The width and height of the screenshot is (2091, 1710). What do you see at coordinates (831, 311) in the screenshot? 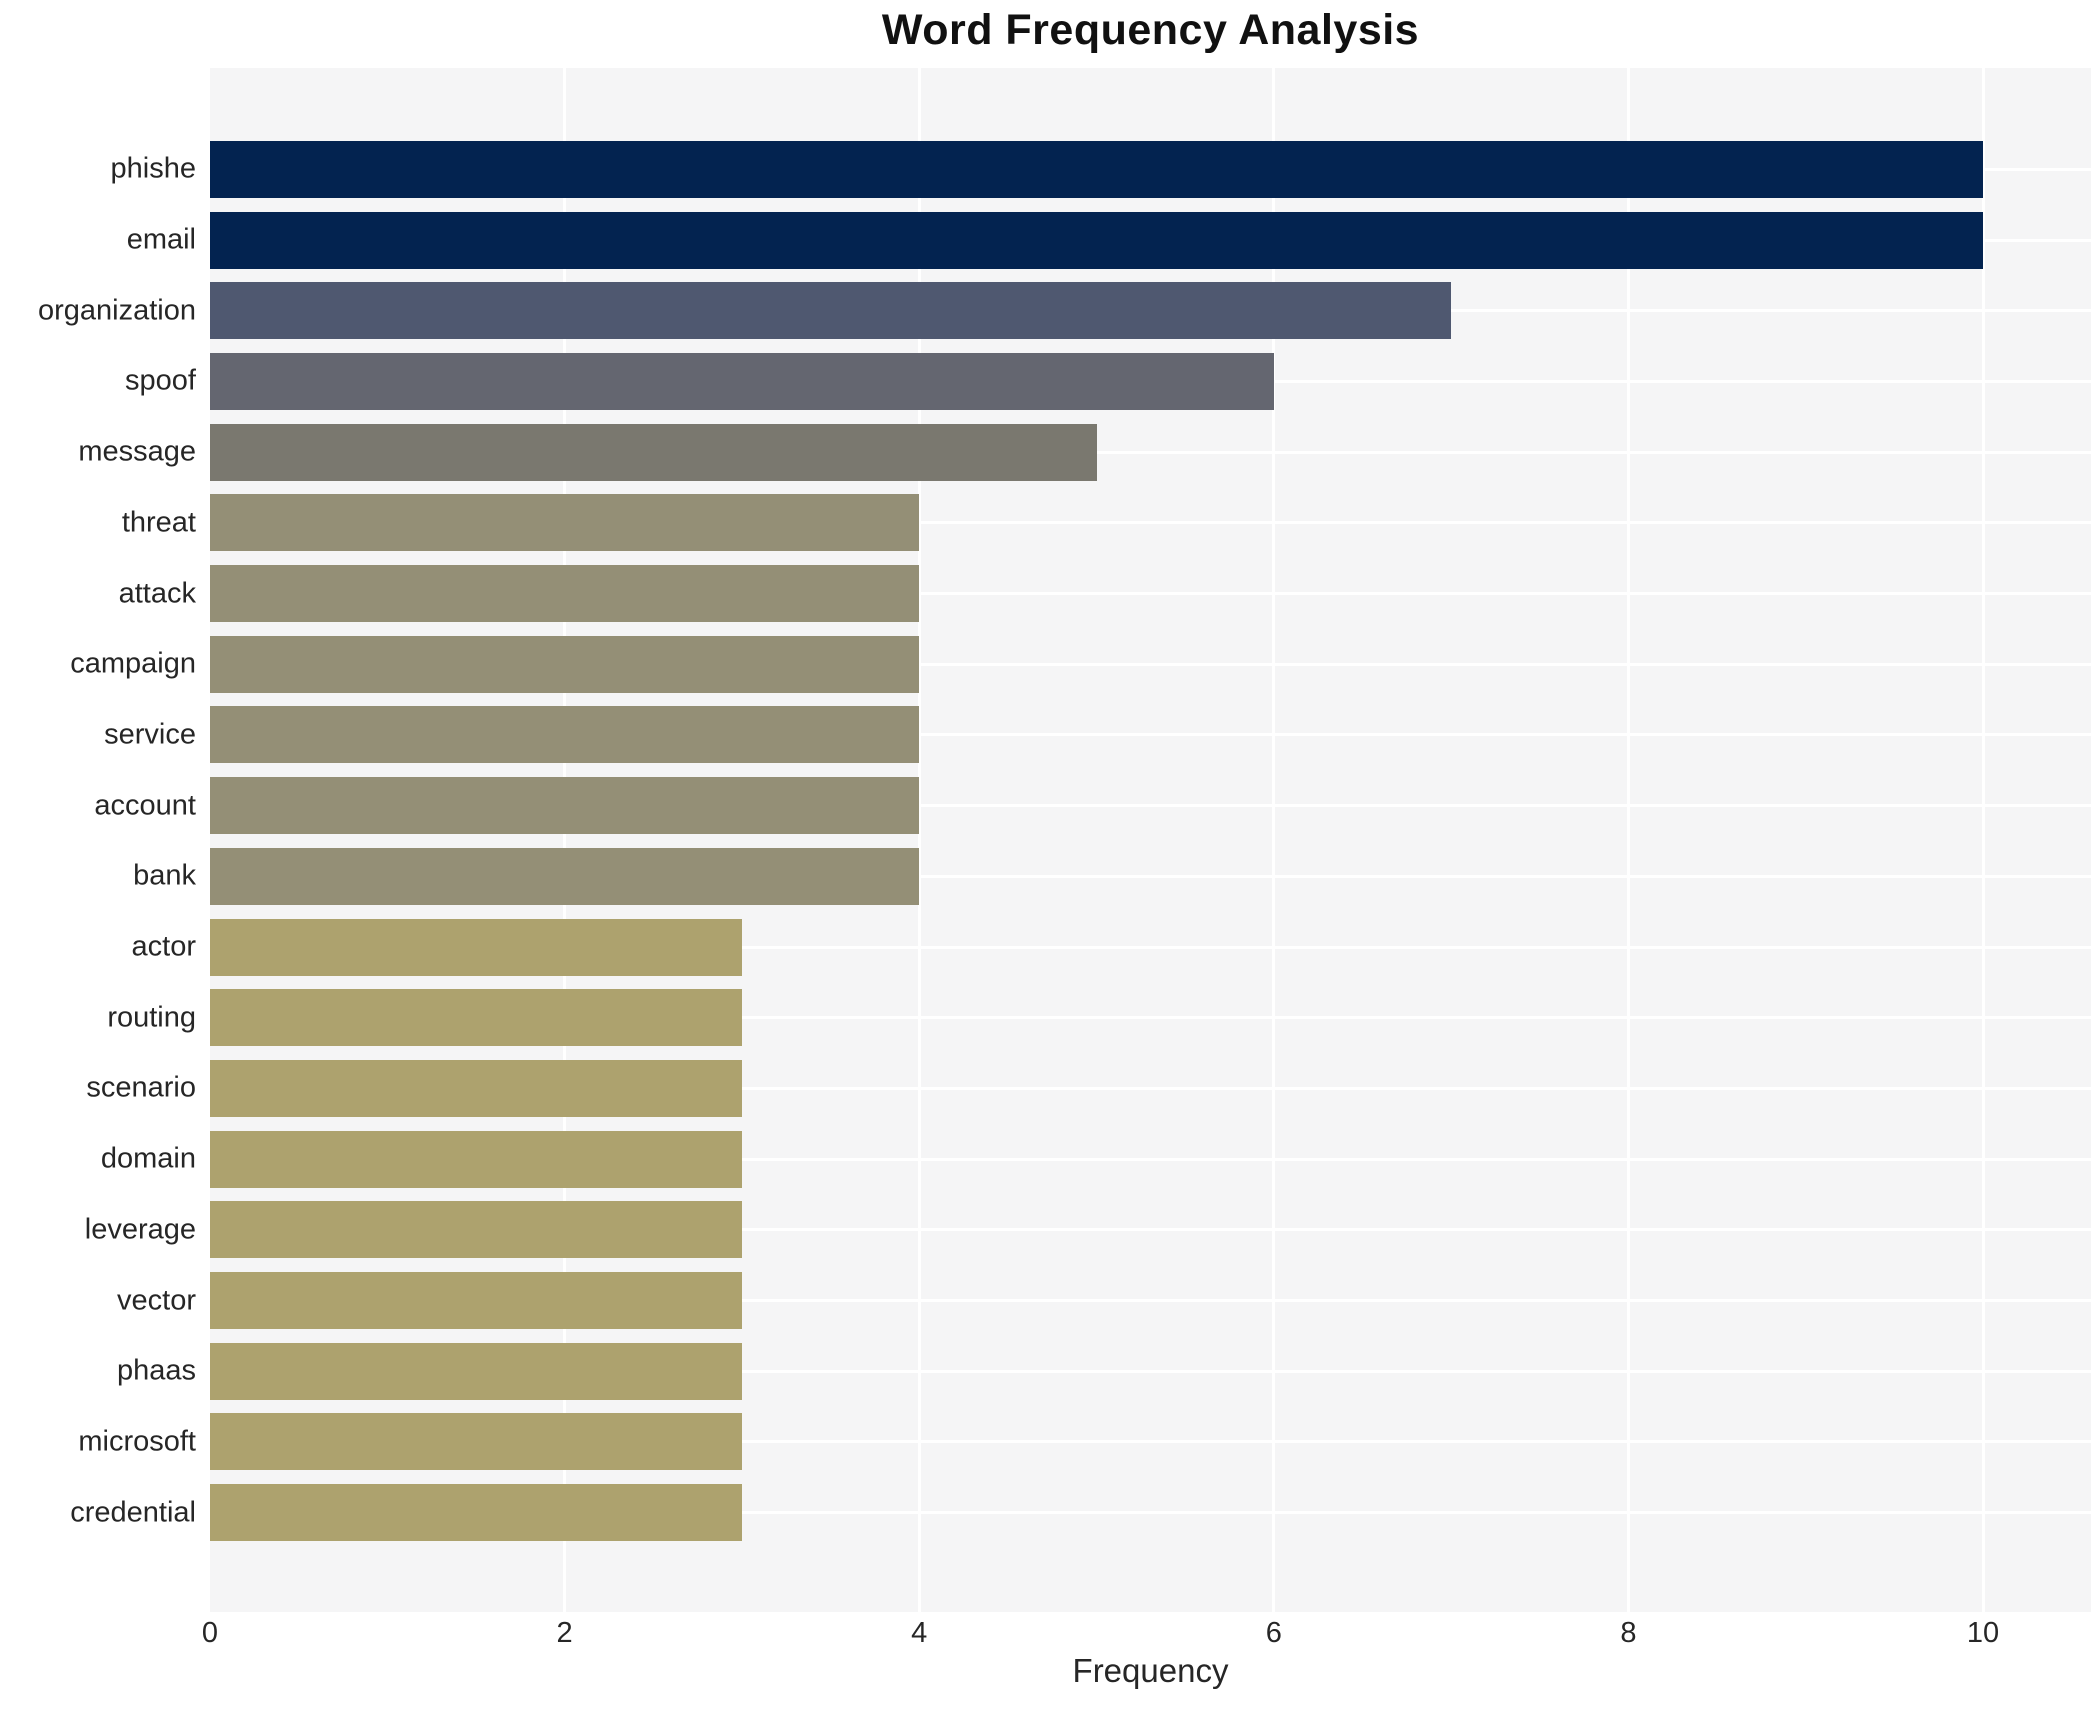
I see `bar-organization` at bounding box center [831, 311].